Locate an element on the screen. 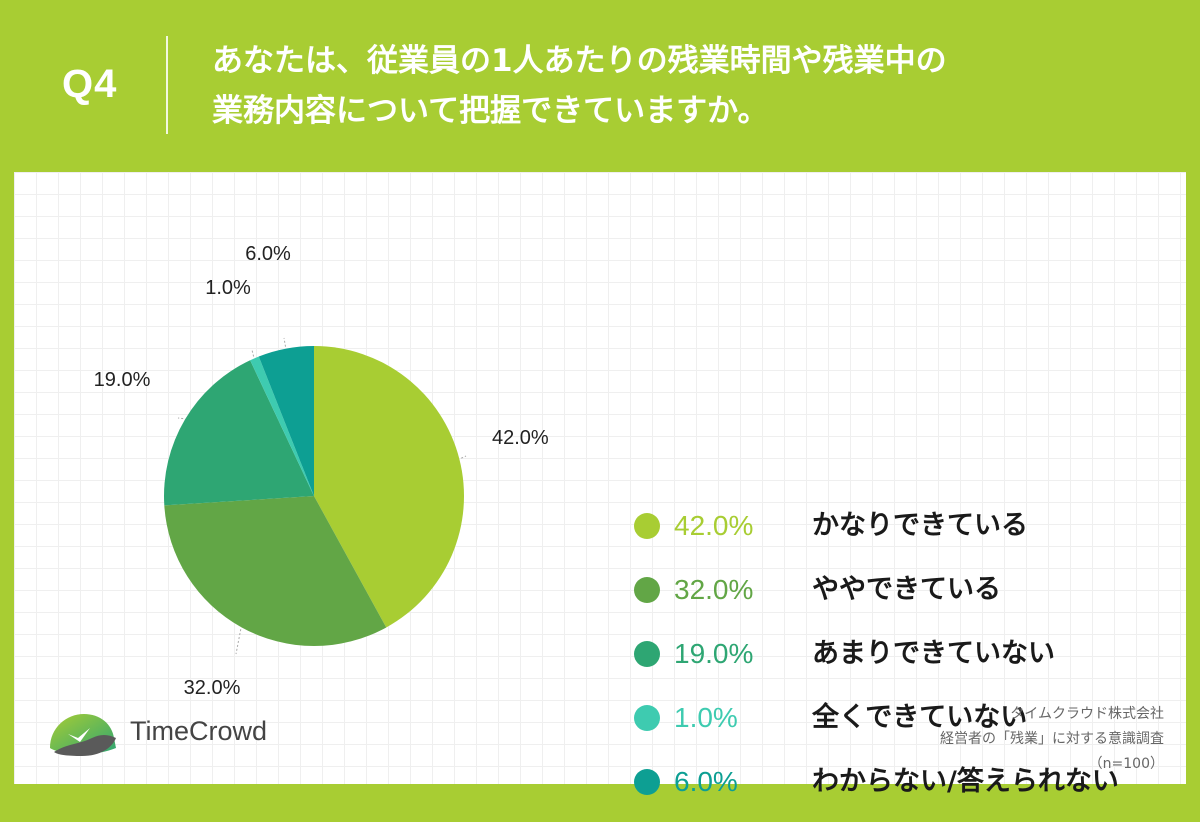 The width and height of the screenshot is (1200, 822). slice-value-label: 6.0% is located at coordinates (268, 254).